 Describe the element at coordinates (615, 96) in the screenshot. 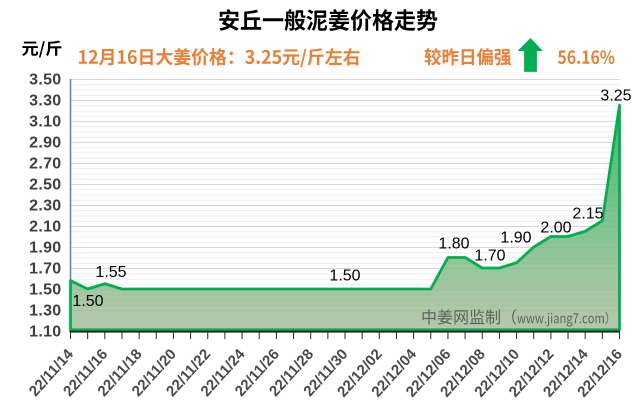

I see `svg-text: 3.25` at that location.